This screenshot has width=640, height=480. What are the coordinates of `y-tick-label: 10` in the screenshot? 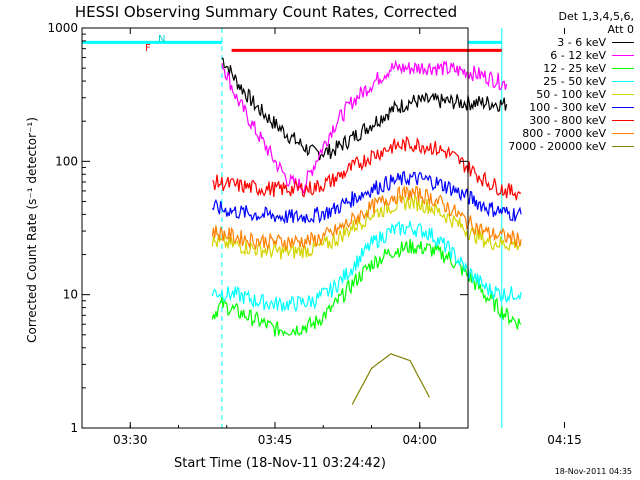 It's located at (70, 295).